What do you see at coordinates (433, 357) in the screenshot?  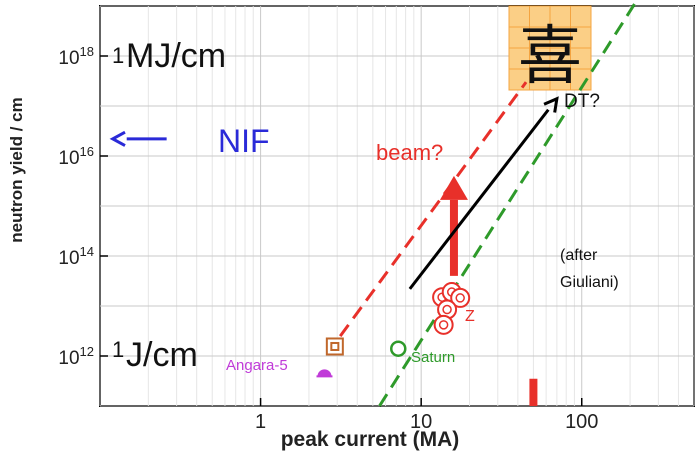 I see `label-saturn: Saturn` at bounding box center [433, 357].